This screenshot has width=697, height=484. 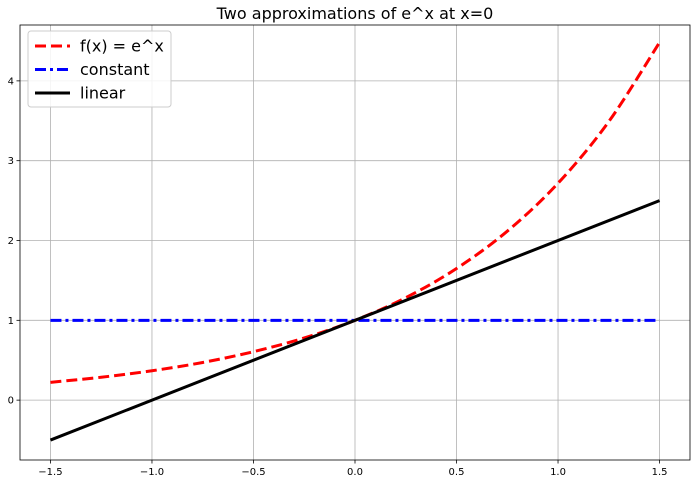 I want to click on legend-label-3: linear, so click(x=103, y=93).